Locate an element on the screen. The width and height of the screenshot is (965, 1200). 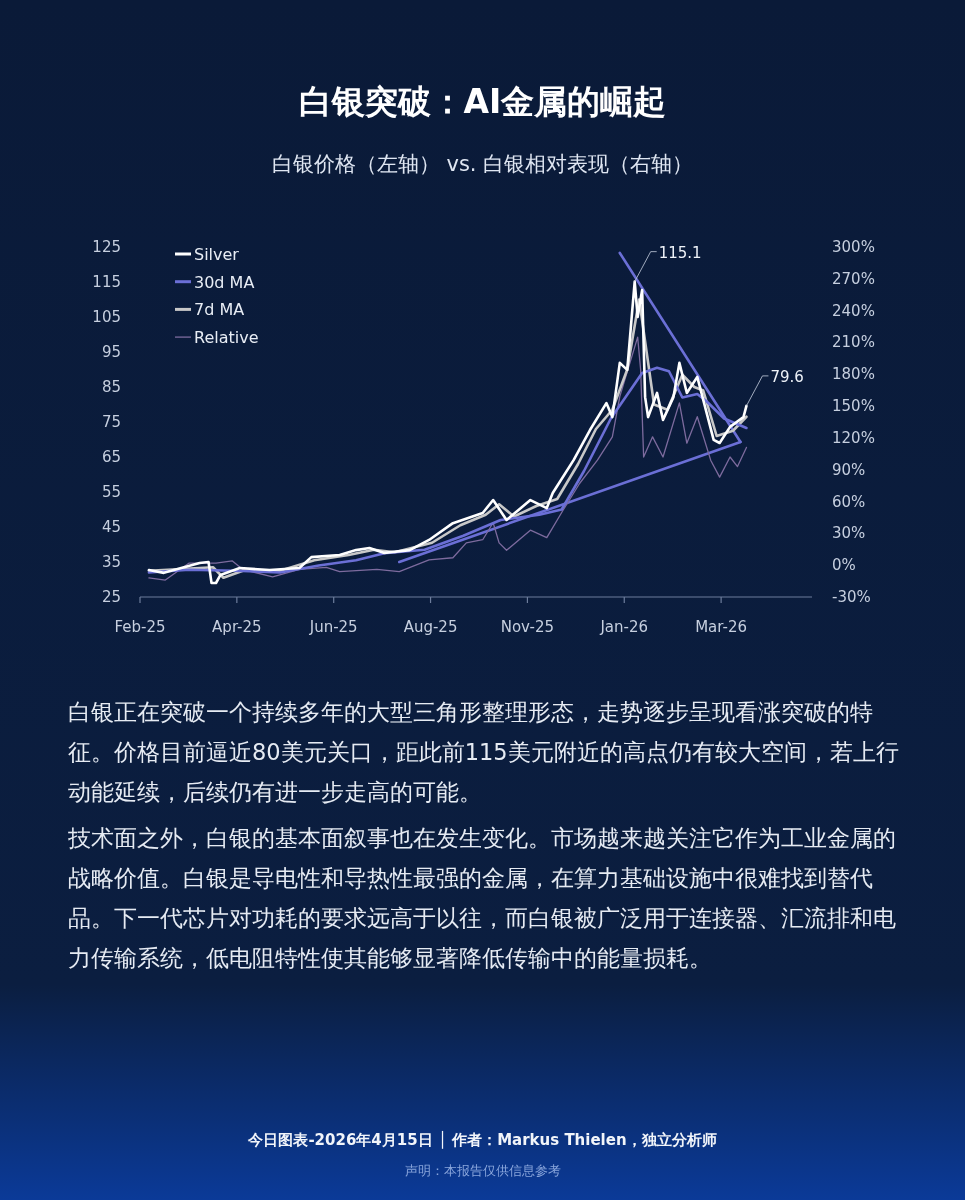
y-tick-label: 95 is located at coordinates (111, 352).